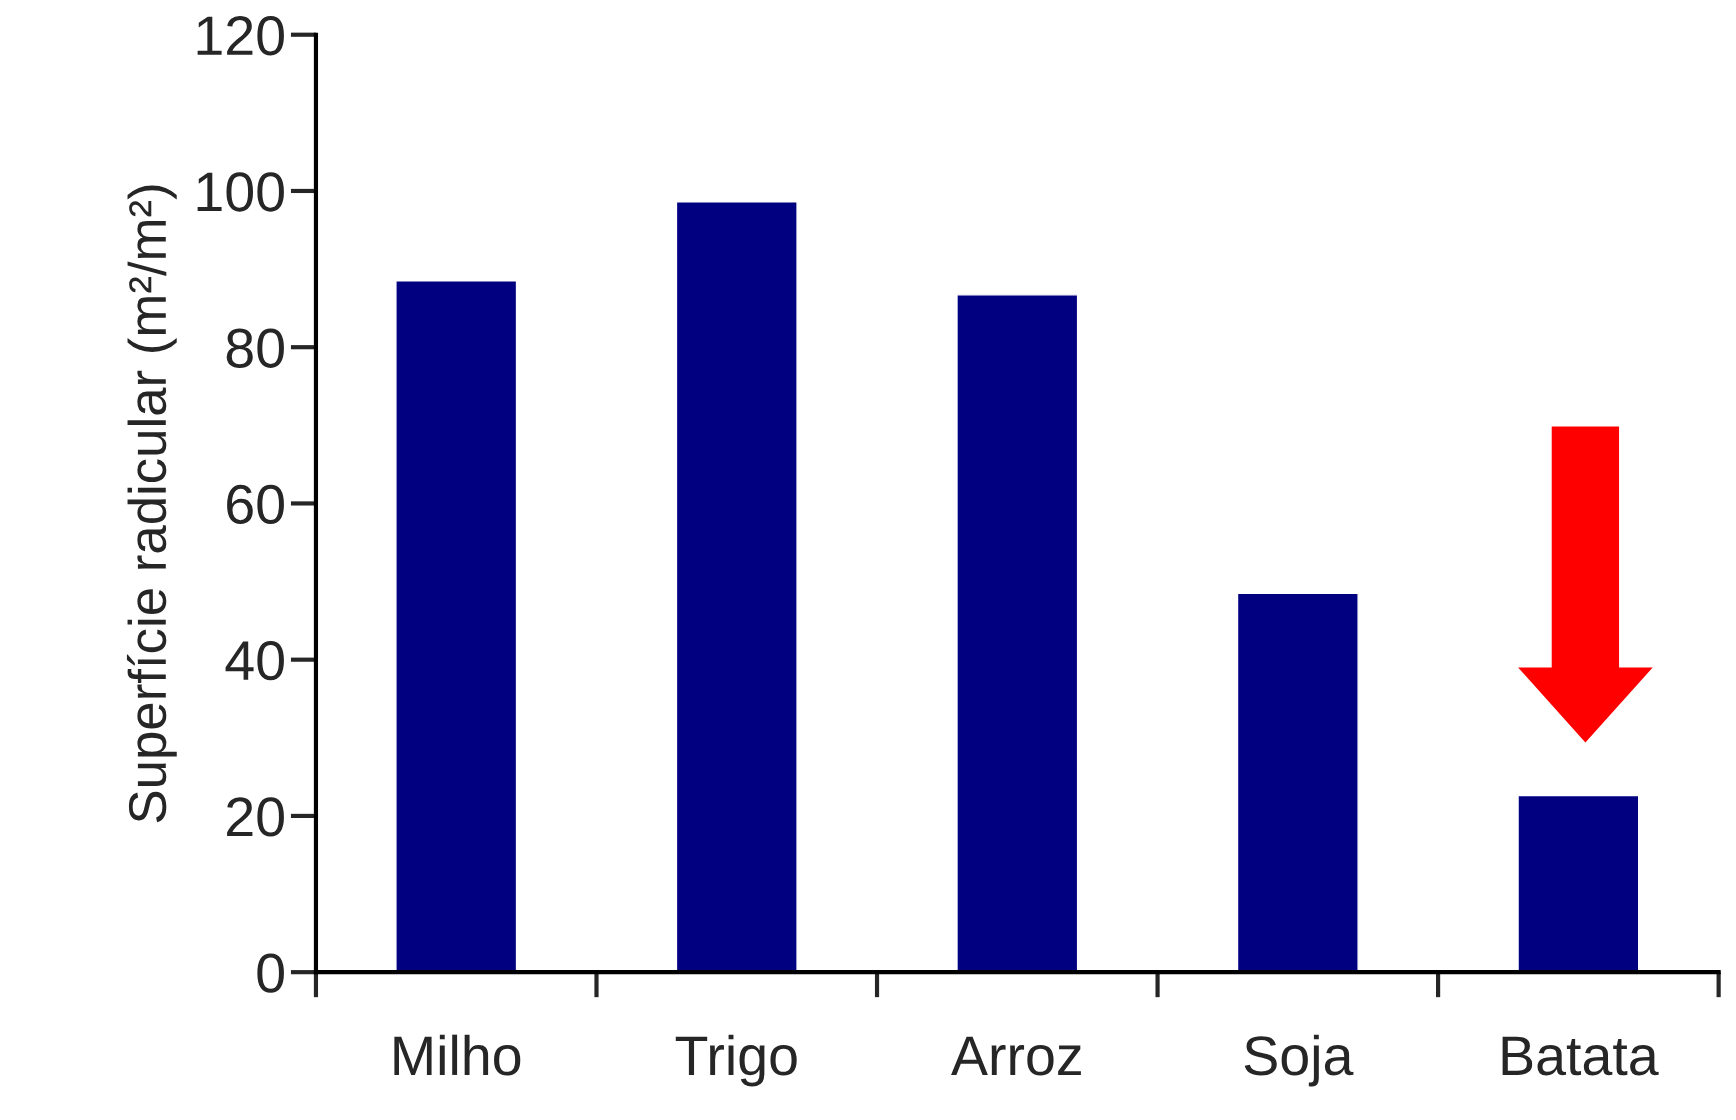 The image size is (1736, 1120). What do you see at coordinates (255, 348) in the screenshot?
I see `y-tick-label: 80` at bounding box center [255, 348].